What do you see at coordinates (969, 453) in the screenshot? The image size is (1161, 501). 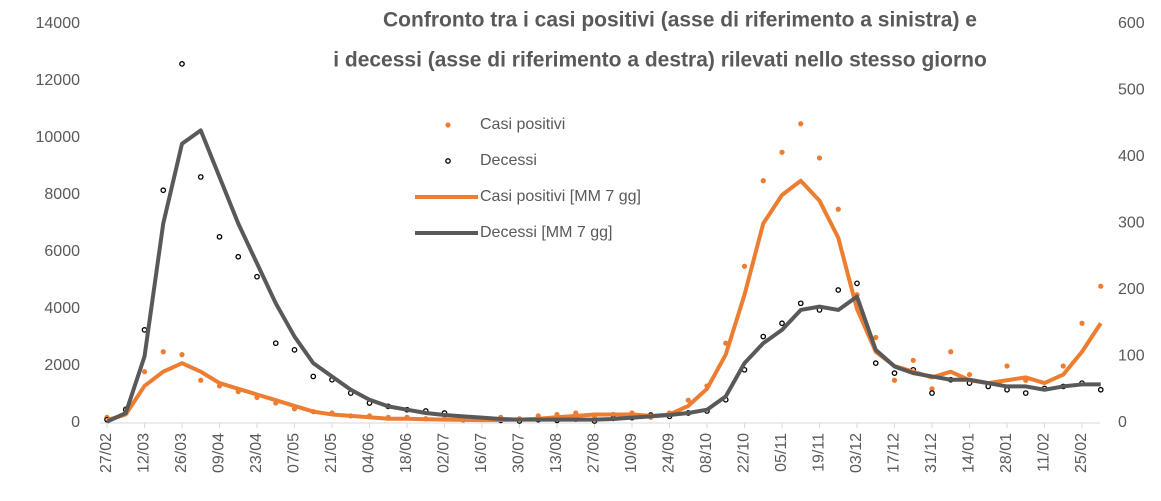 I see `x-tick-label: 14/01` at bounding box center [969, 453].